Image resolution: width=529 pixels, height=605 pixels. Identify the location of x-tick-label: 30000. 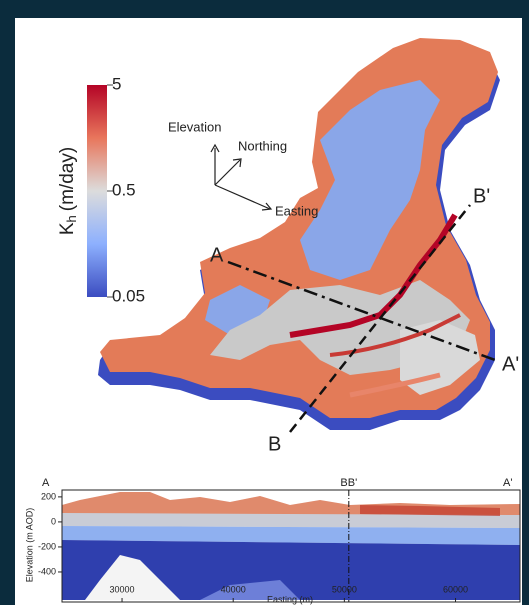
(122, 589).